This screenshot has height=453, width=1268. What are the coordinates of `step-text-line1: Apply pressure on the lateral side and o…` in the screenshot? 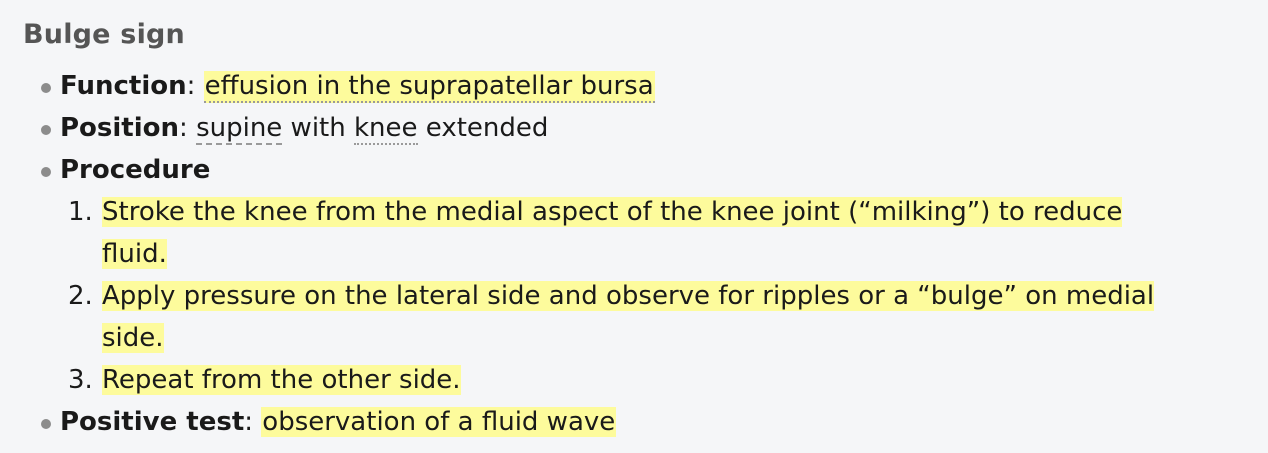 It's located at (662, 296).